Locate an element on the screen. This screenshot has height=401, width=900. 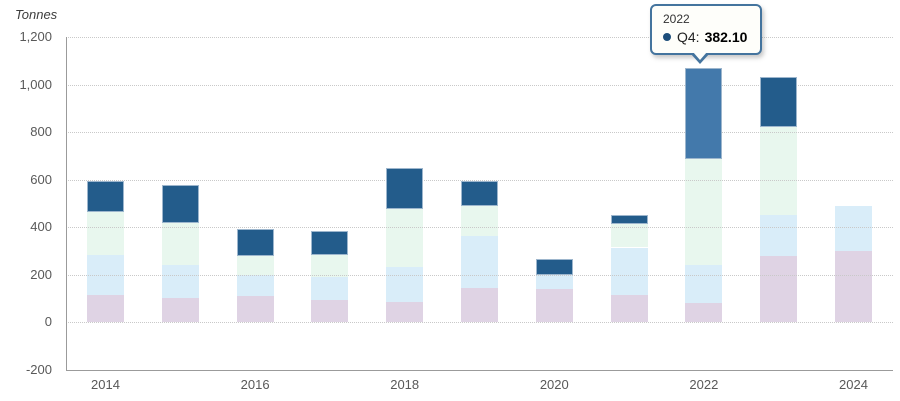
y-axis-line is located at coordinates (66, 203).